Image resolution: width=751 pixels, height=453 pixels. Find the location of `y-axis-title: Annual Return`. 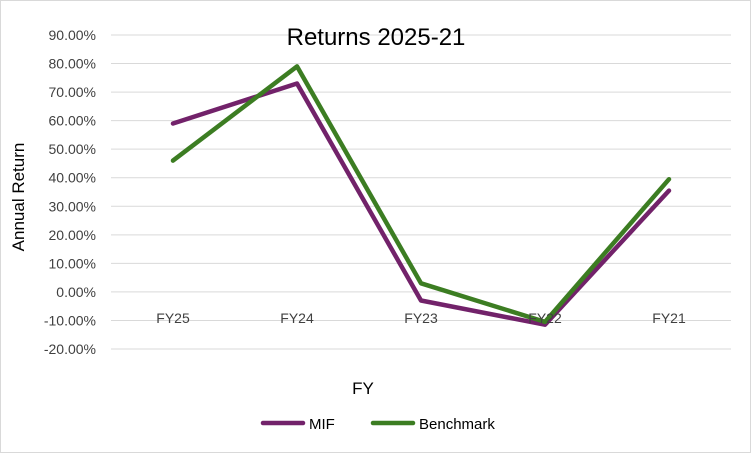

y-axis-title: Annual Return is located at coordinates (18, 197).